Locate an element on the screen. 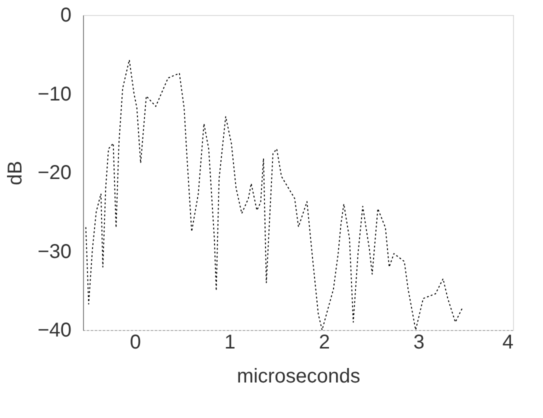 The image size is (543, 418). x-tick-label: 0 is located at coordinates (136, 343).